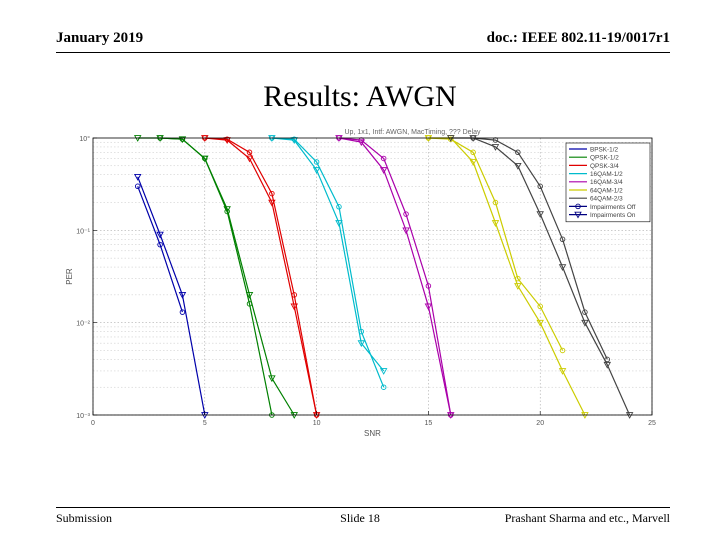 The height and width of the screenshot is (540, 720). I want to click on footer-submission: Submission, so click(84, 518).